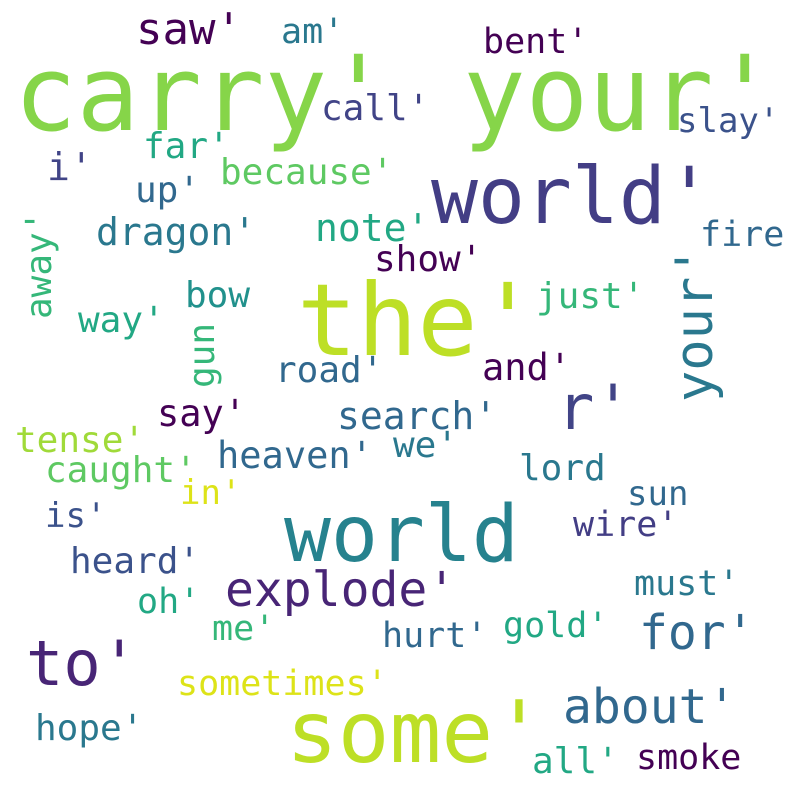 The width and height of the screenshot is (800, 800). What do you see at coordinates (590, 296) in the screenshot?
I see `word-just: just'` at bounding box center [590, 296].